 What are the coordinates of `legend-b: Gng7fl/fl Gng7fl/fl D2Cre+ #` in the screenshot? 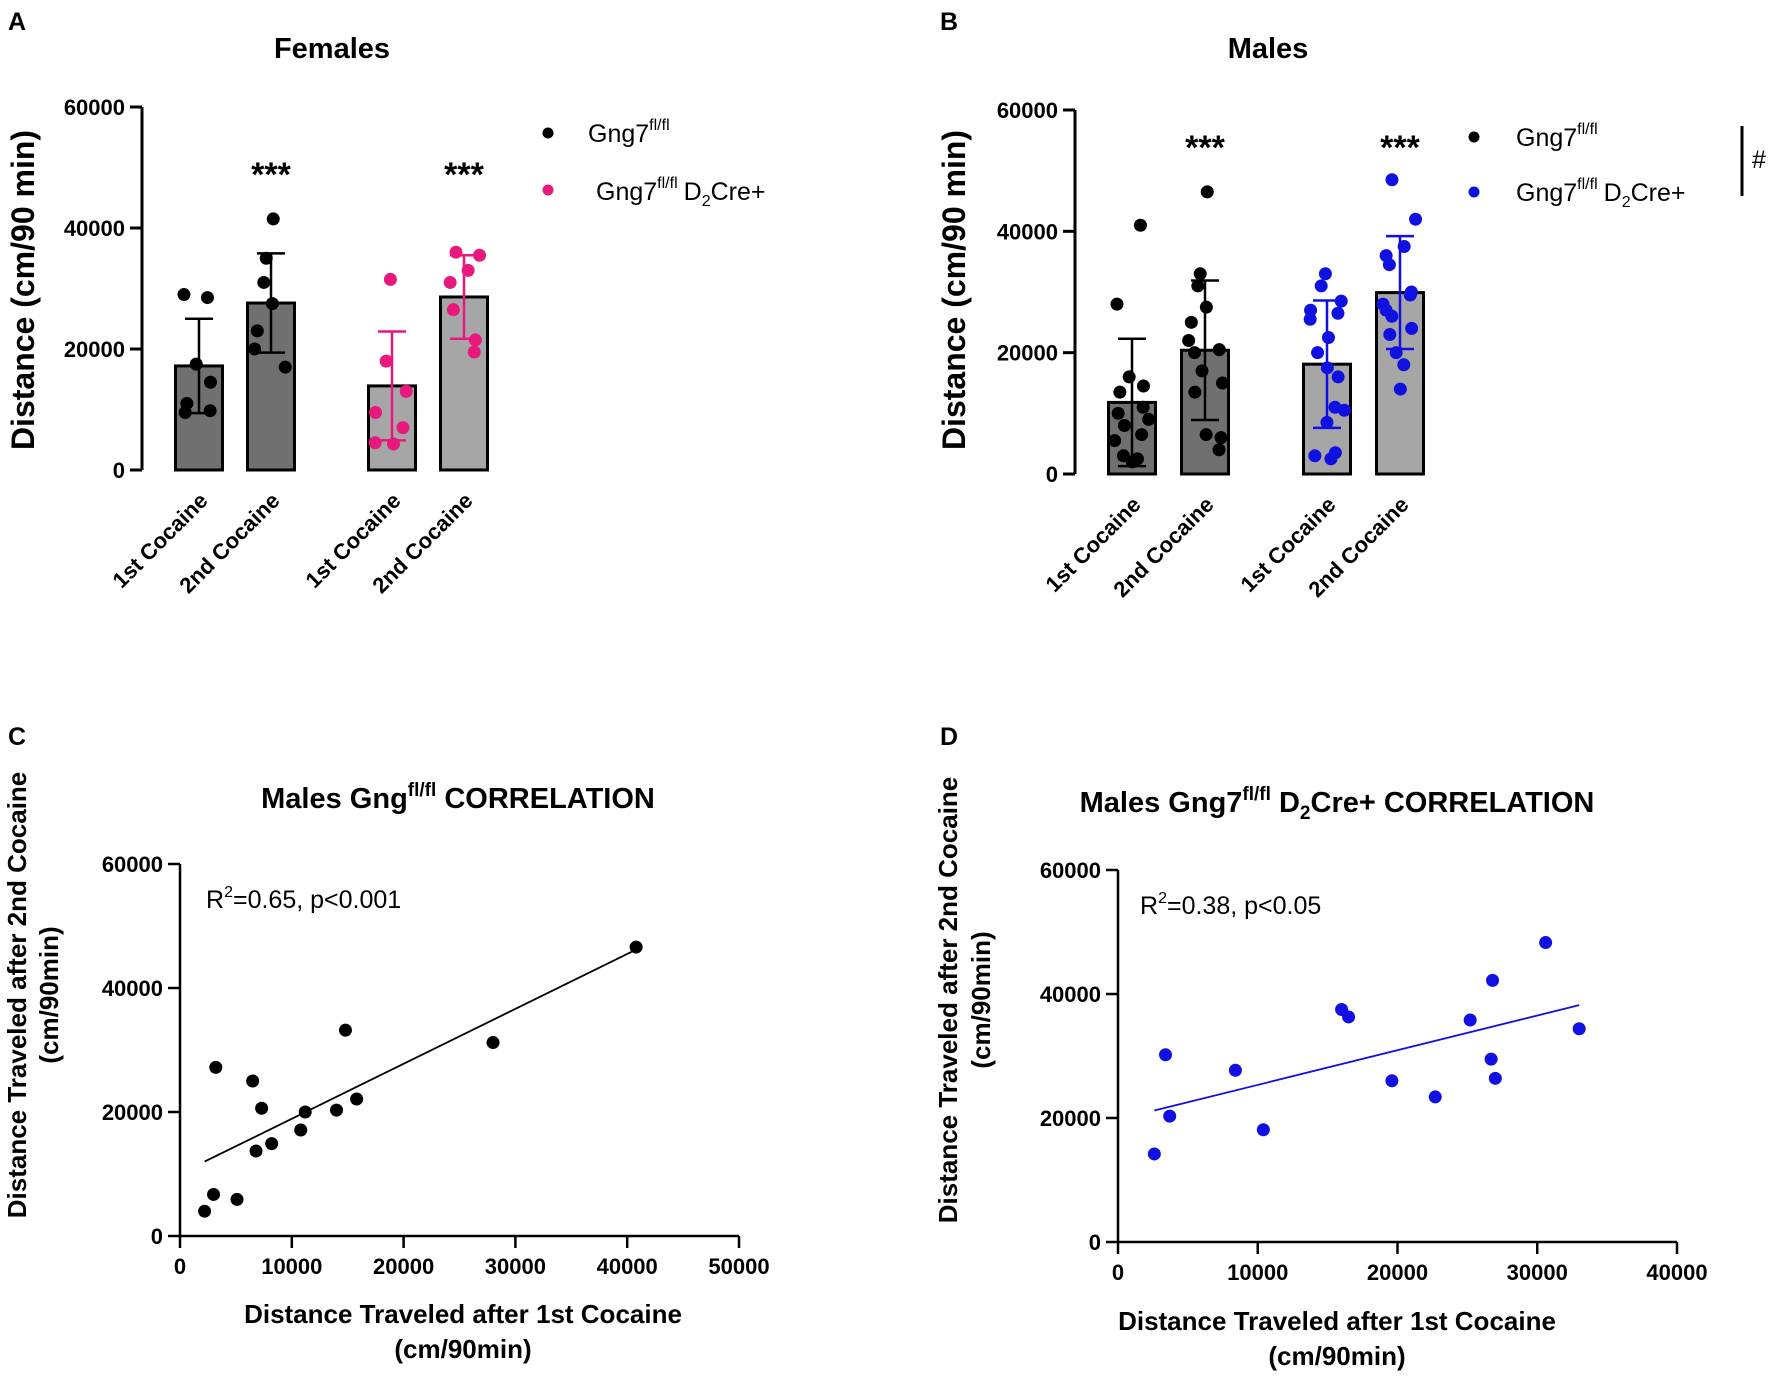 It's located at (1617, 166).